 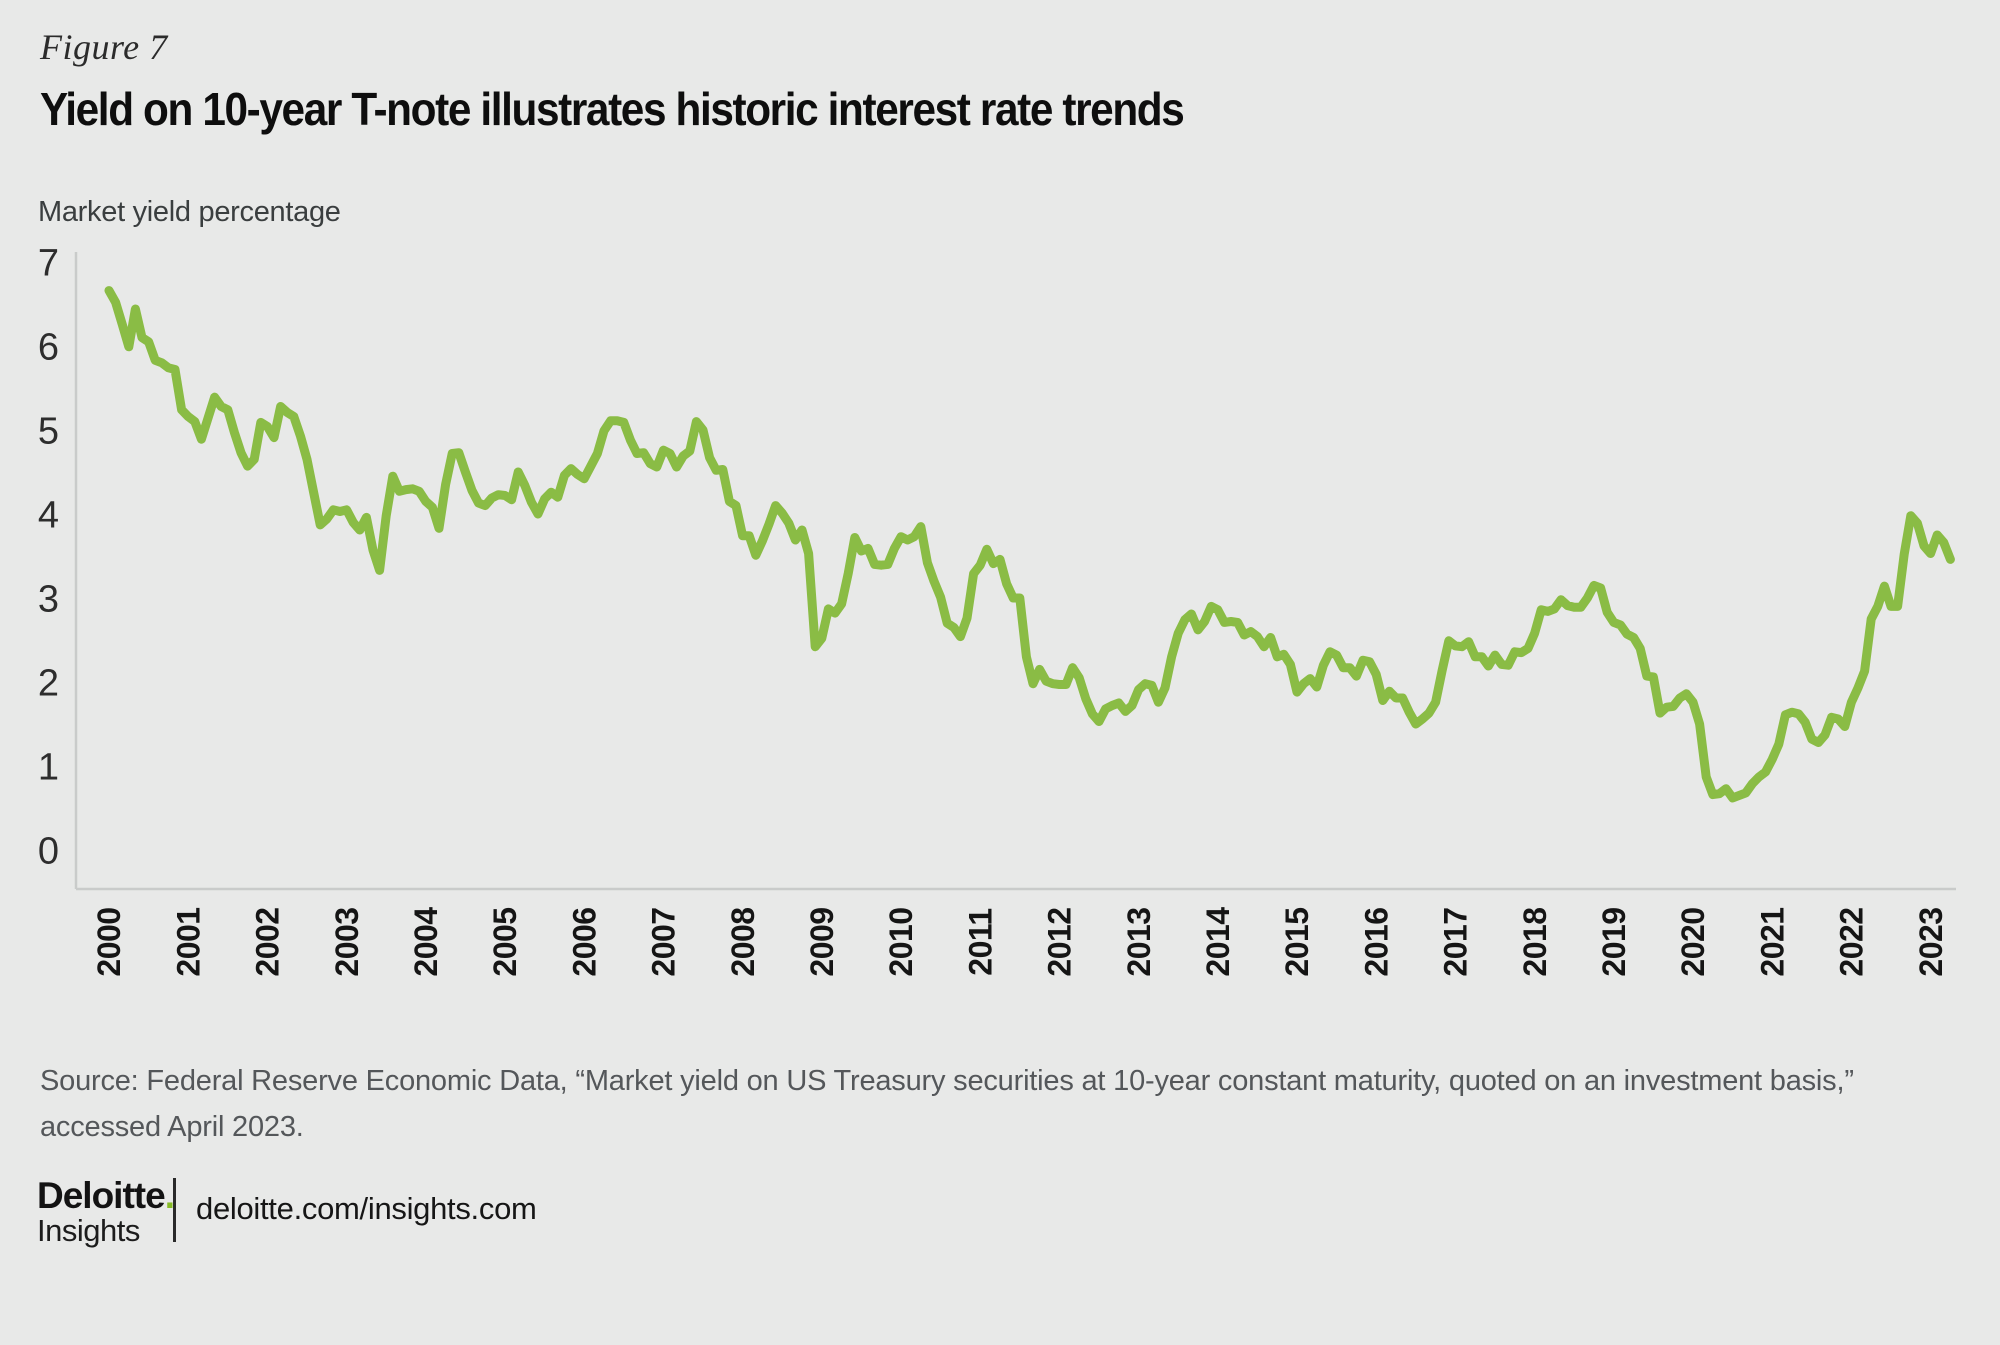 I want to click on x-tick-label: 2018, so click(x=1535, y=941).